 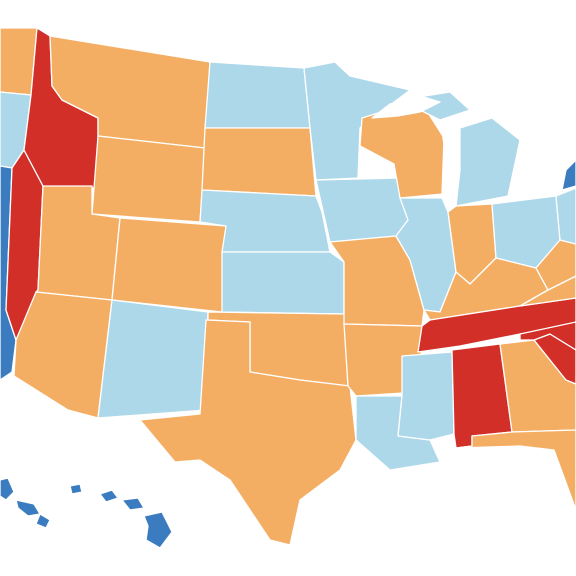 I want to click on state-minnesota, so click(x=357, y=121).